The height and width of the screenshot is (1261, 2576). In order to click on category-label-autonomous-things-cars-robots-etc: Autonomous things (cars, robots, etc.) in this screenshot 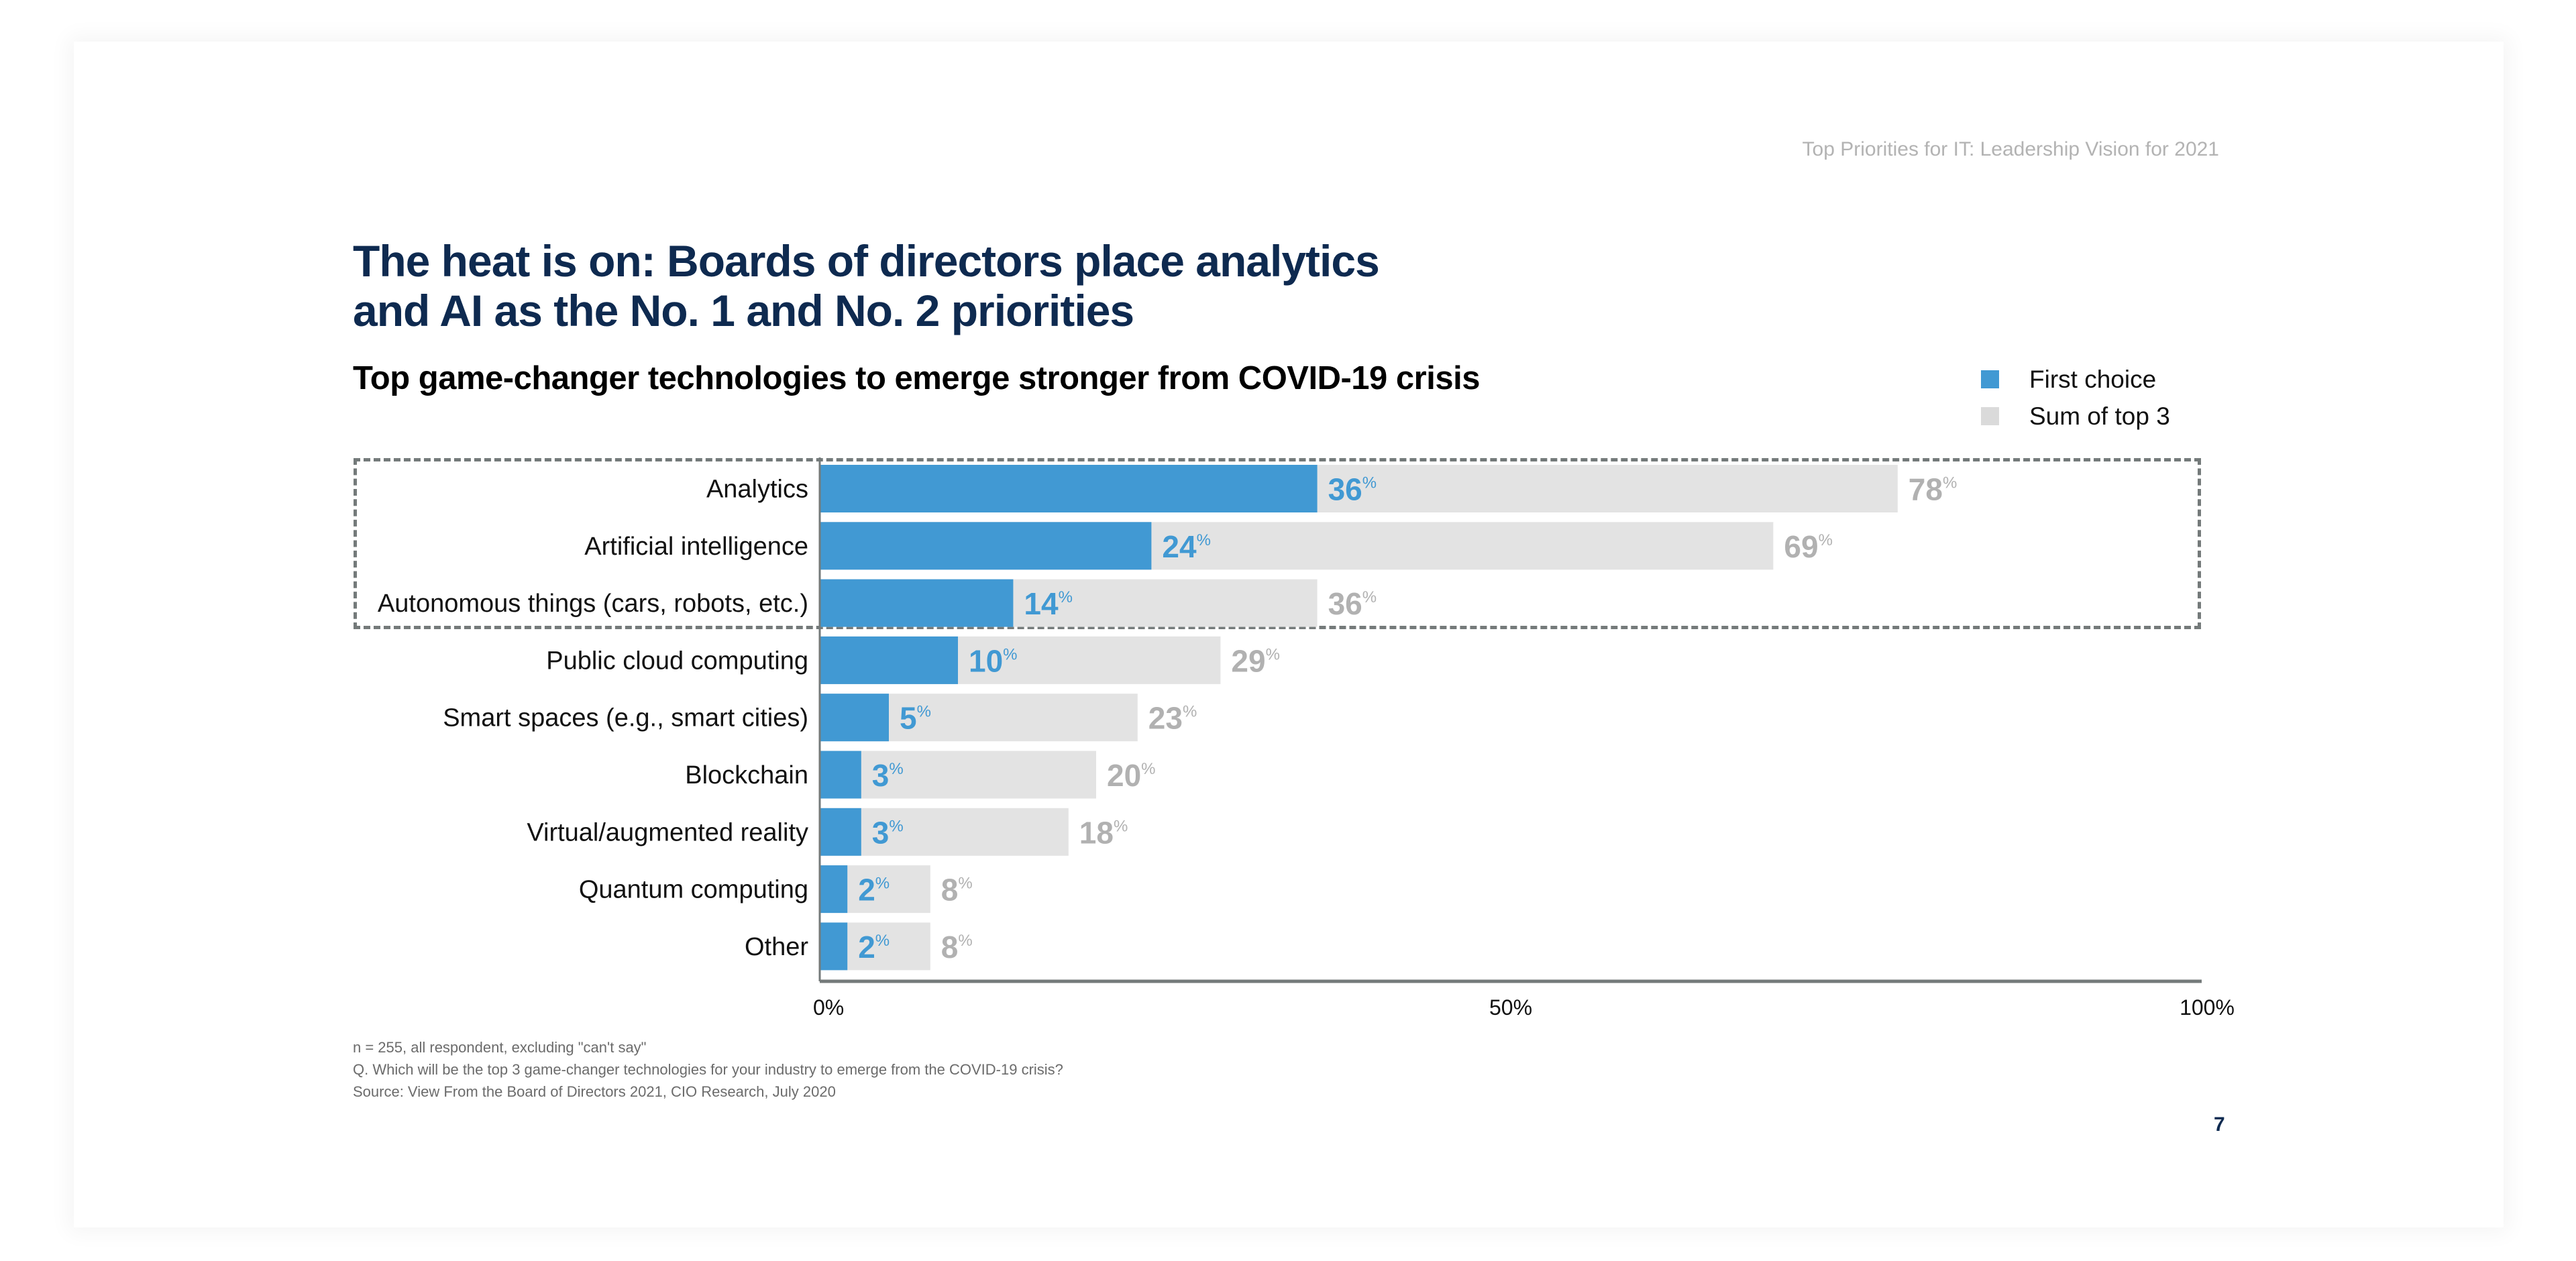, I will do `click(593, 604)`.